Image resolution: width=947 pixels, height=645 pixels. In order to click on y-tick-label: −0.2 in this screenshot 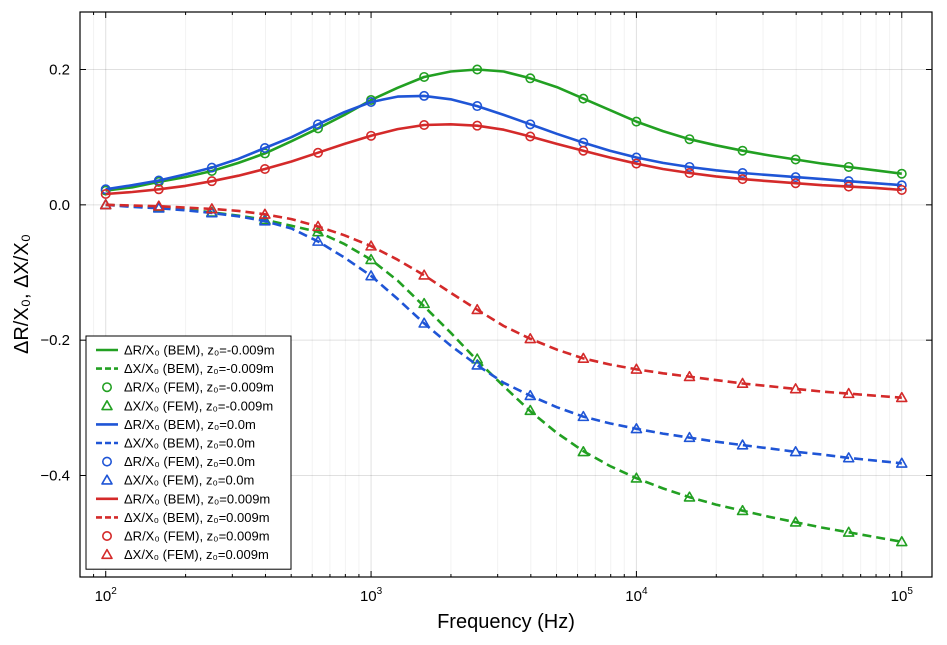, I will do `click(55, 340)`.